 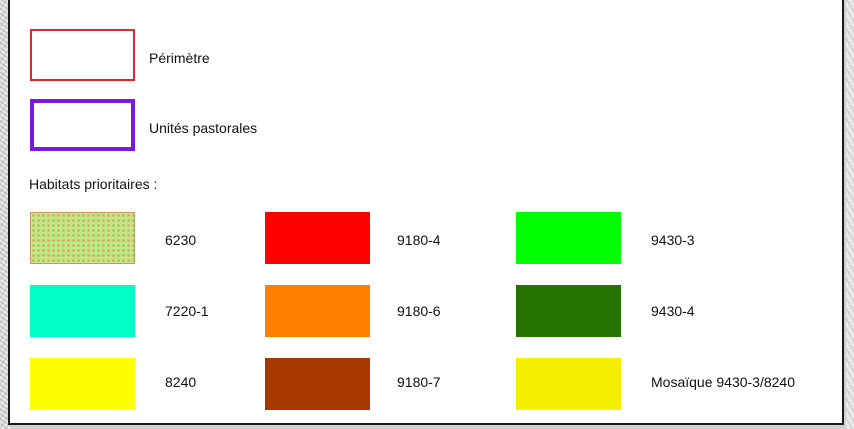 I want to click on habitat-9180-6-label: 9180-6, so click(x=419, y=311).